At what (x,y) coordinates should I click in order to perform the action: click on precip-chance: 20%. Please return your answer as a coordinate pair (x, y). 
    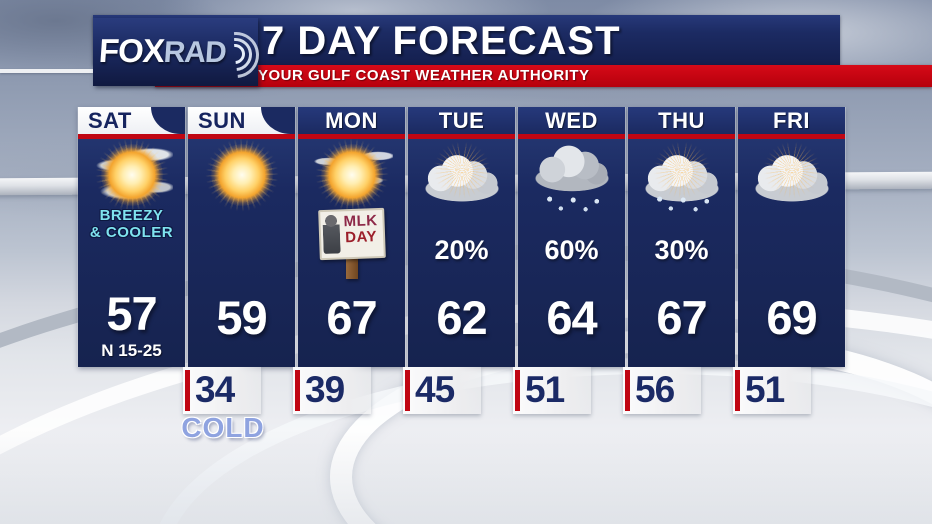
    Looking at the image, I should click on (461, 250).